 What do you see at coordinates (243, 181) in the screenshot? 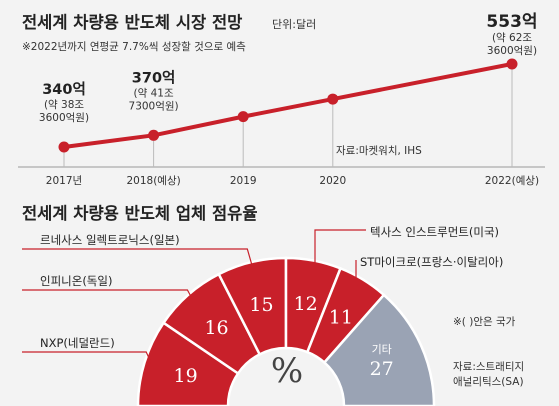
I see `x-tick-label: 2019` at bounding box center [243, 181].